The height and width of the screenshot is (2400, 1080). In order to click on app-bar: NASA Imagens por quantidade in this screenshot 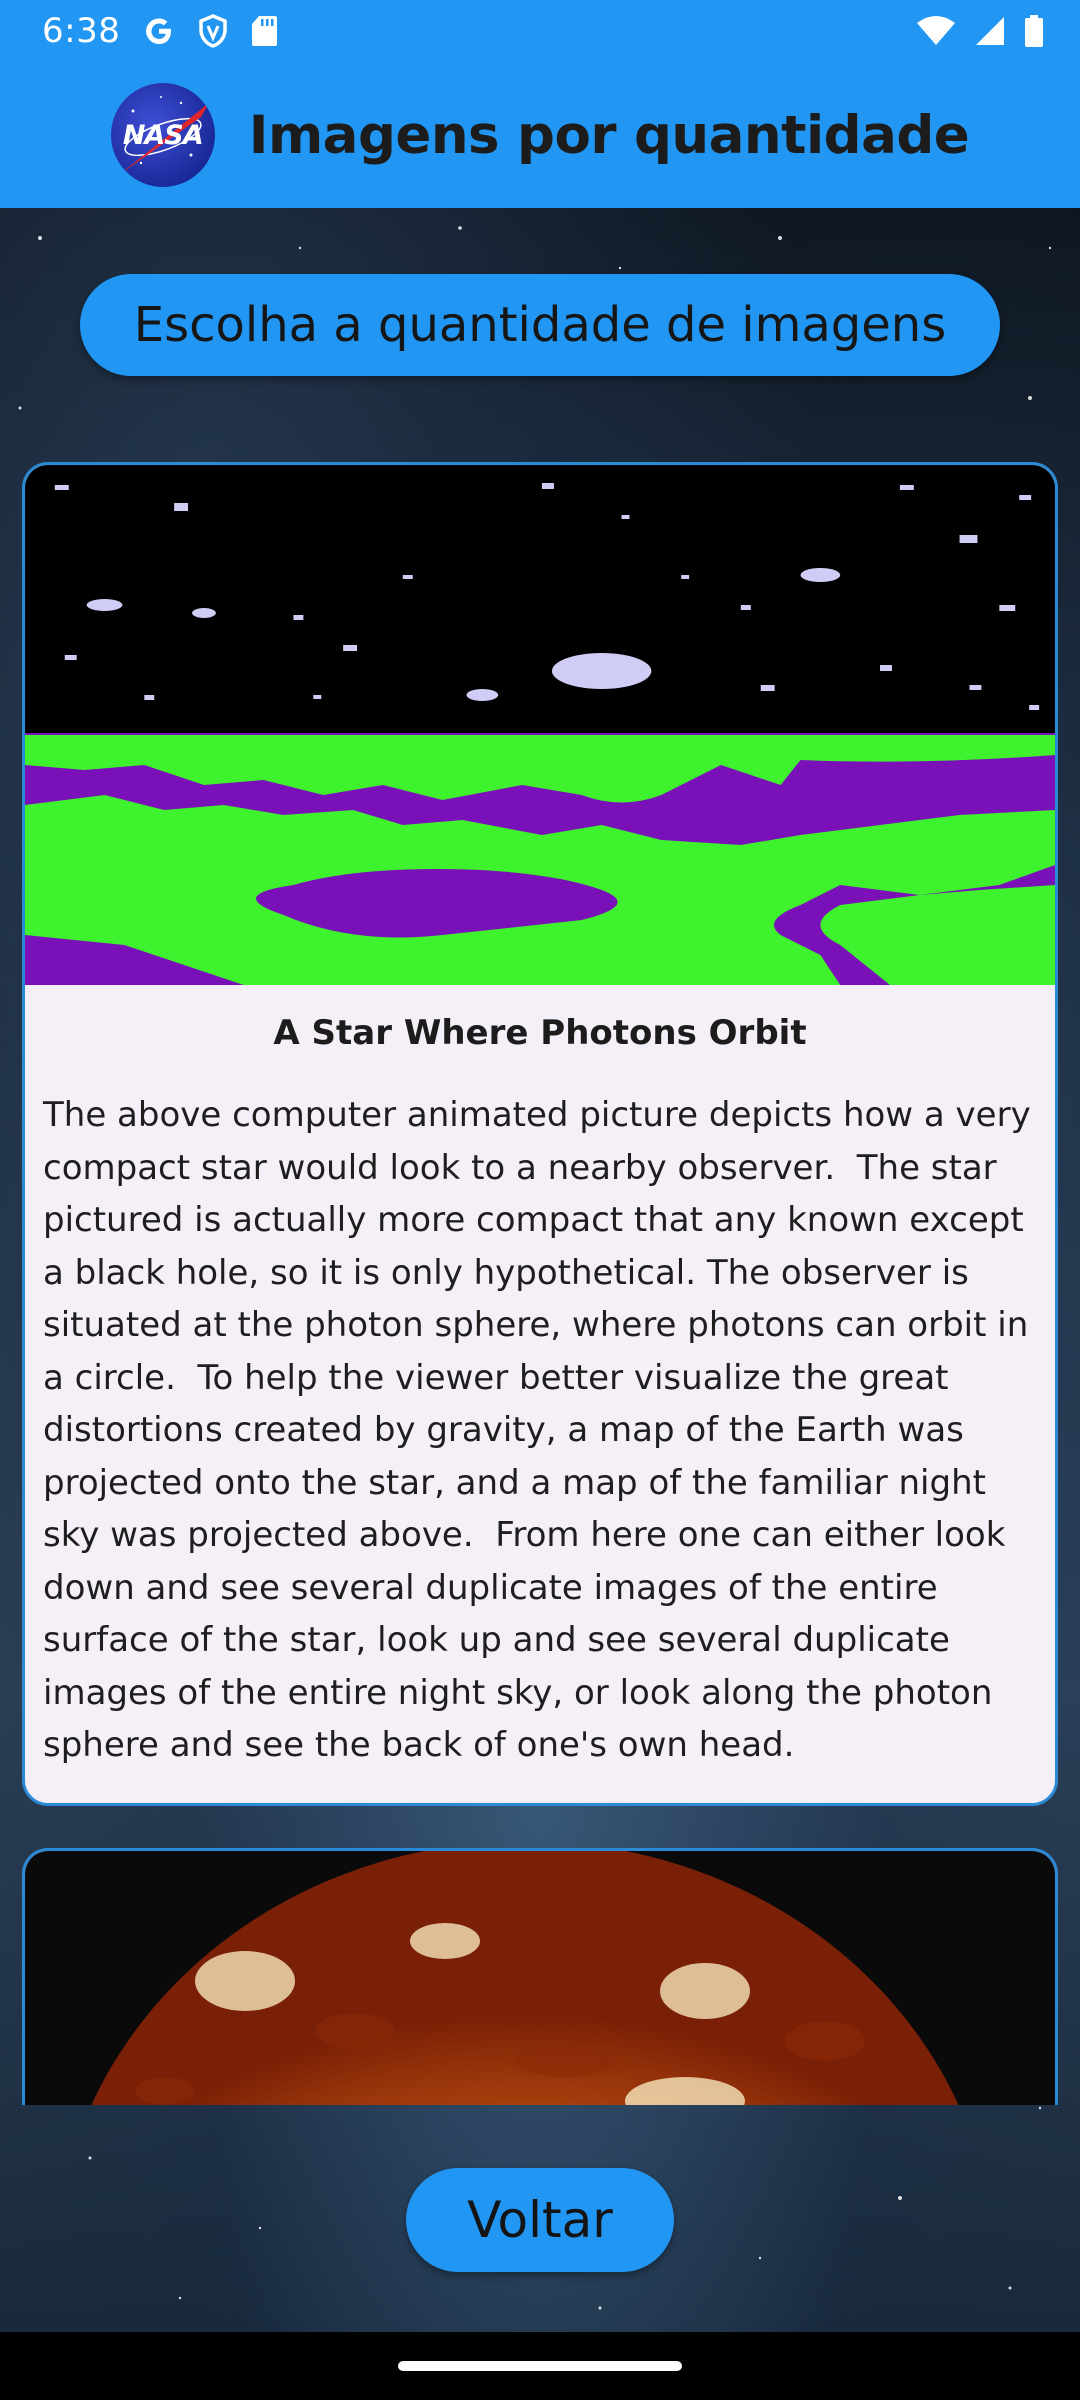, I will do `click(540, 135)`.